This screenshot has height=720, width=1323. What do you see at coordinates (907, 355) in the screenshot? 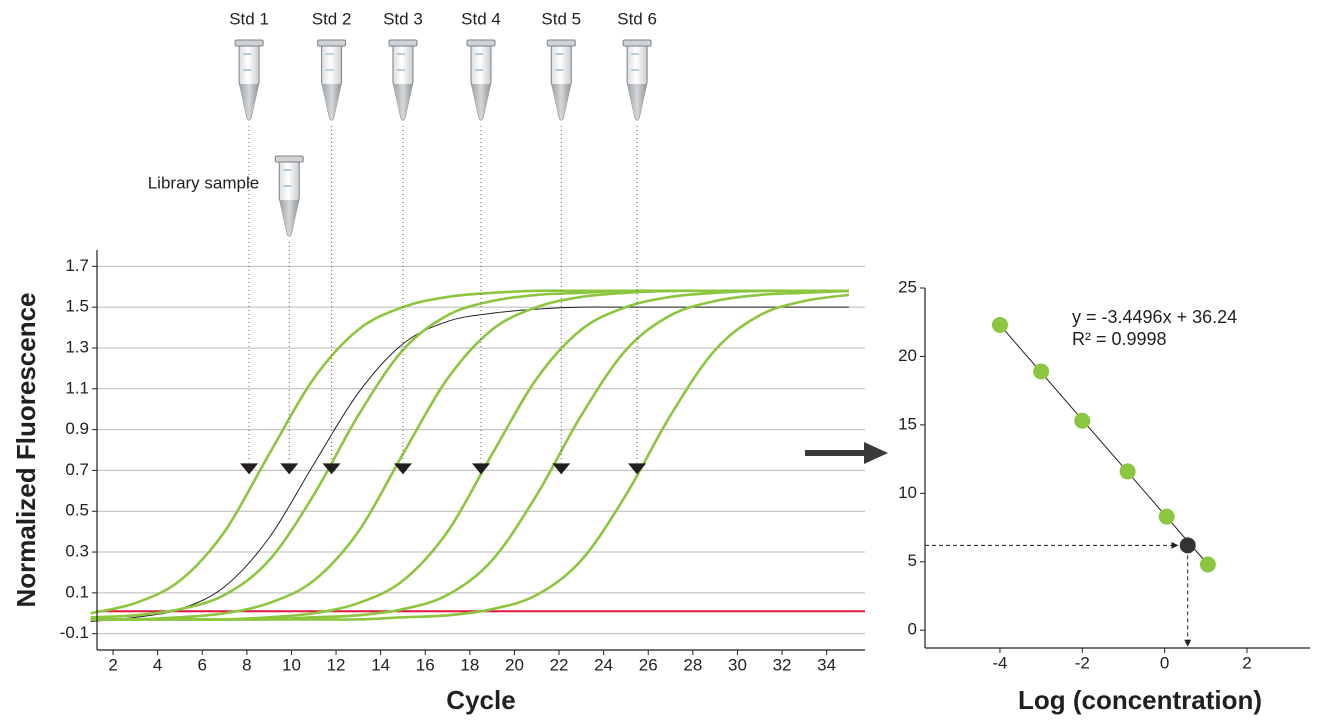
I see `y-tick-label: 20` at bounding box center [907, 355].